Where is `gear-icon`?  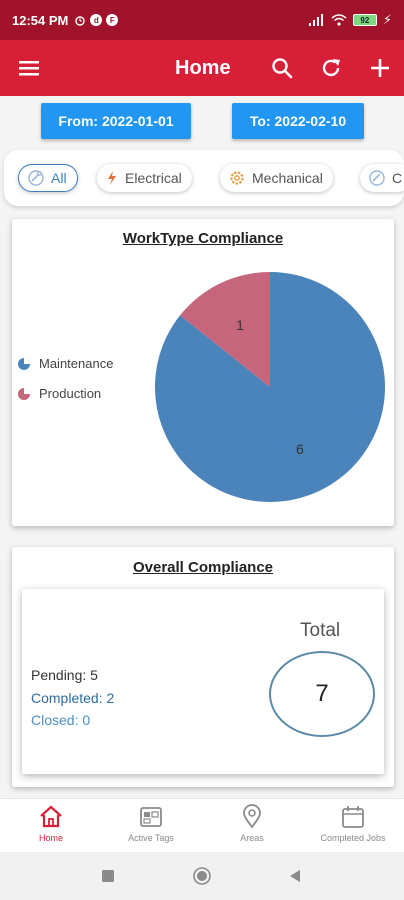
gear-icon is located at coordinates (237, 178).